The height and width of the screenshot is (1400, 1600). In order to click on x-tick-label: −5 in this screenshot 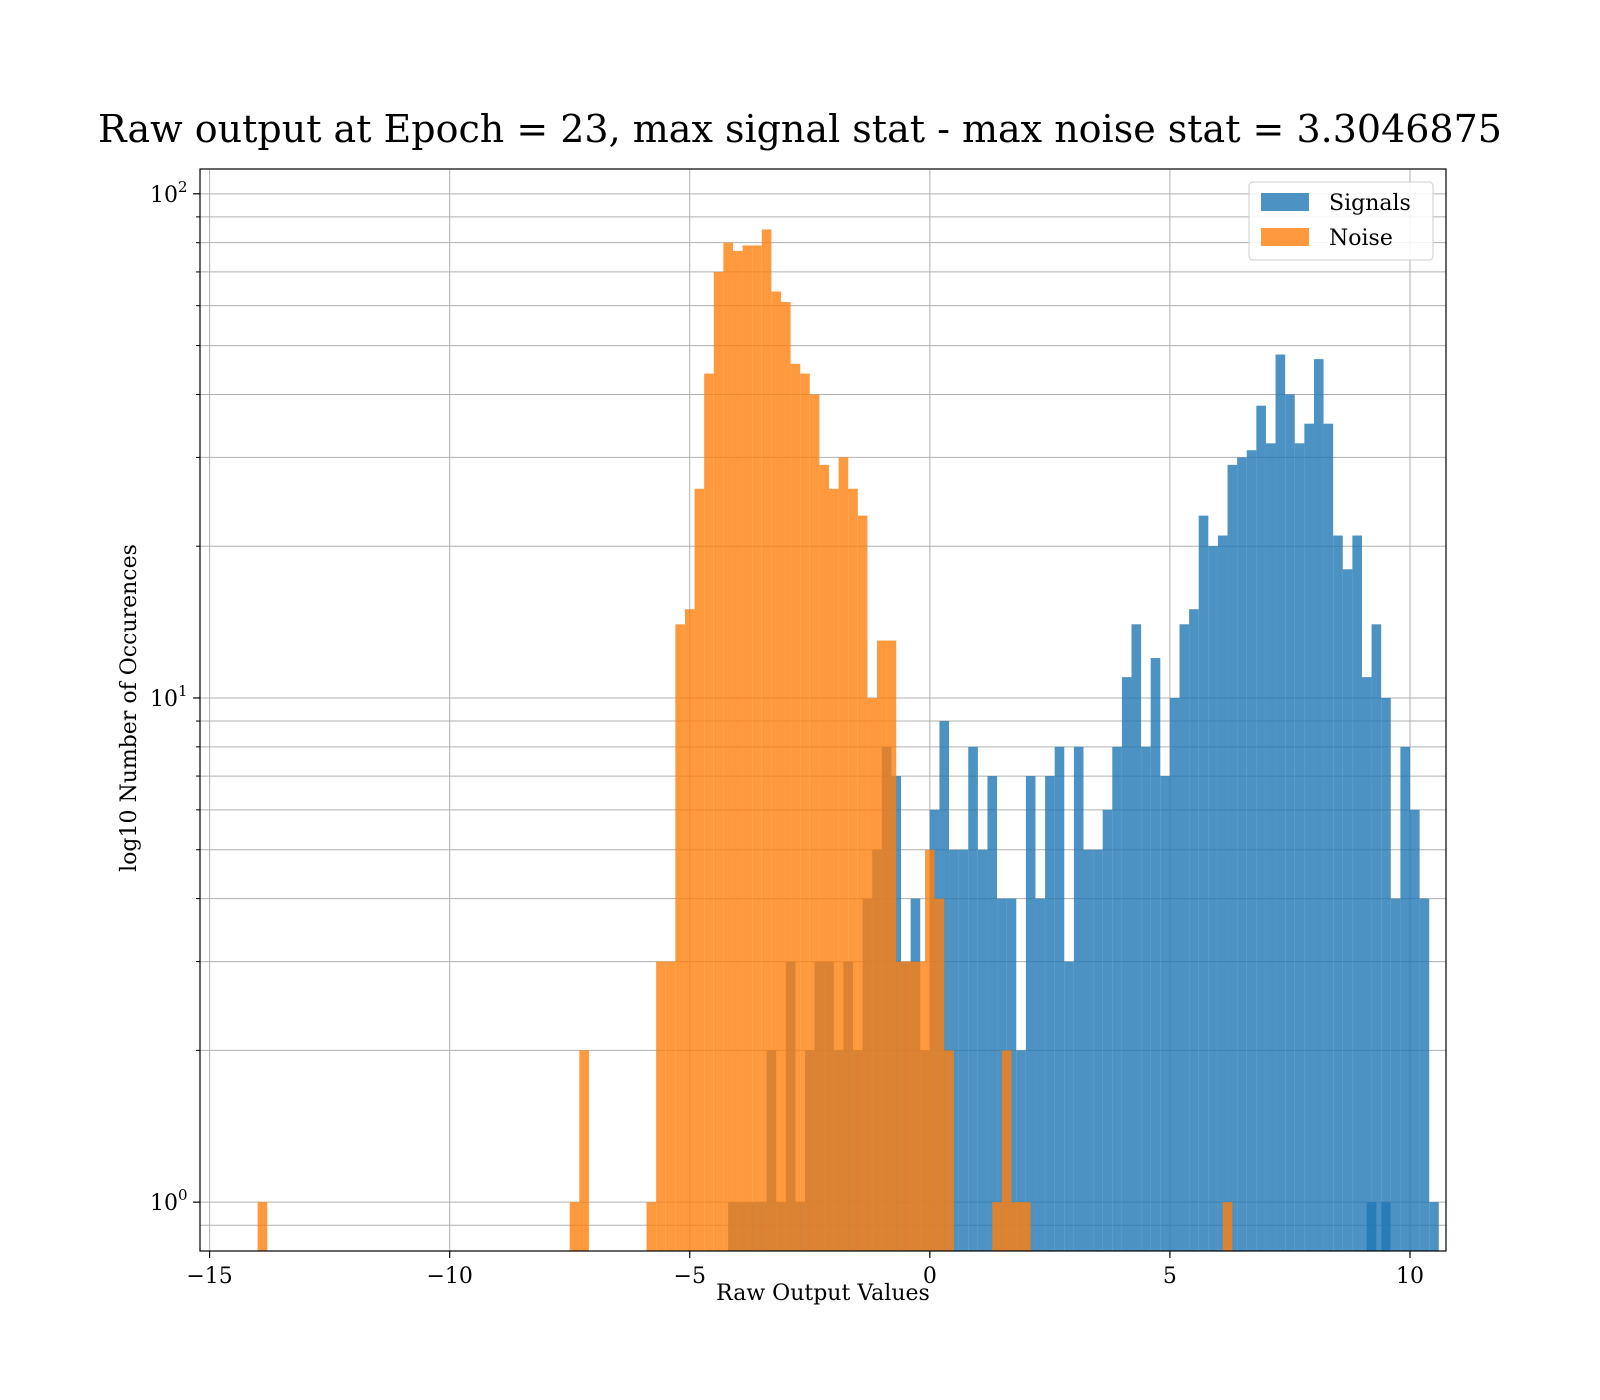, I will do `click(690, 1276)`.